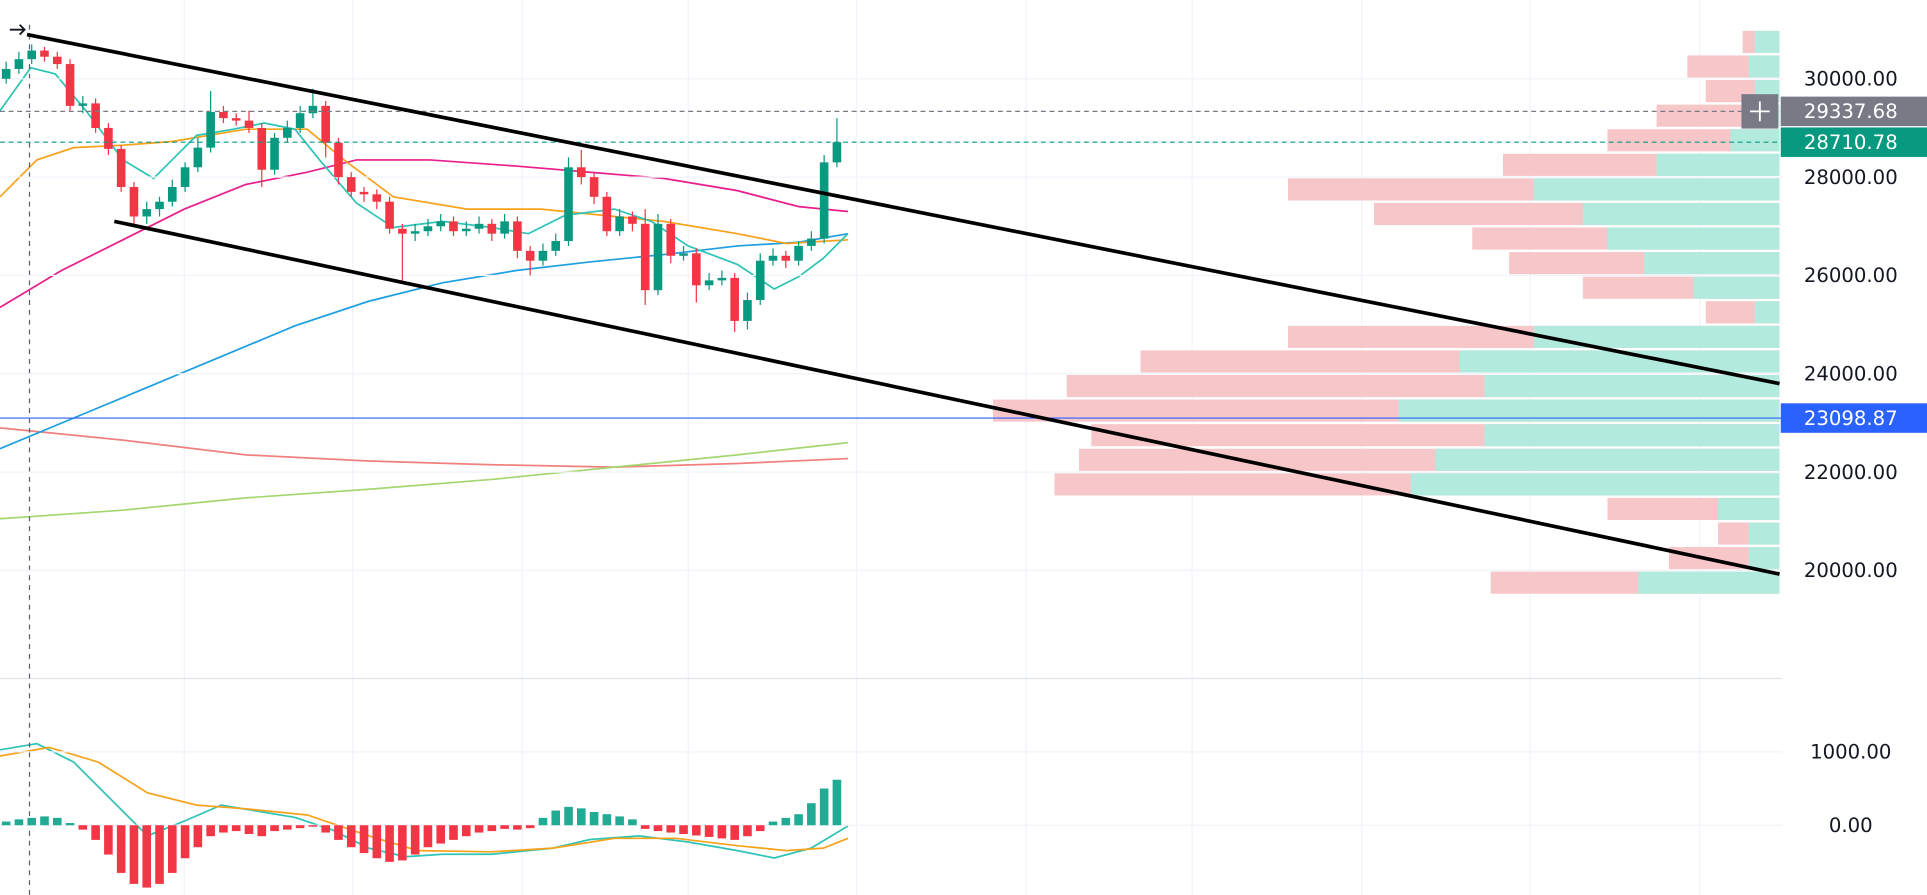 The width and height of the screenshot is (1927, 895). What do you see at coordinates (1851, 373) in the screenshot?
I see `y-tick-label: 24000.00` at bounding box center [1851, 373].